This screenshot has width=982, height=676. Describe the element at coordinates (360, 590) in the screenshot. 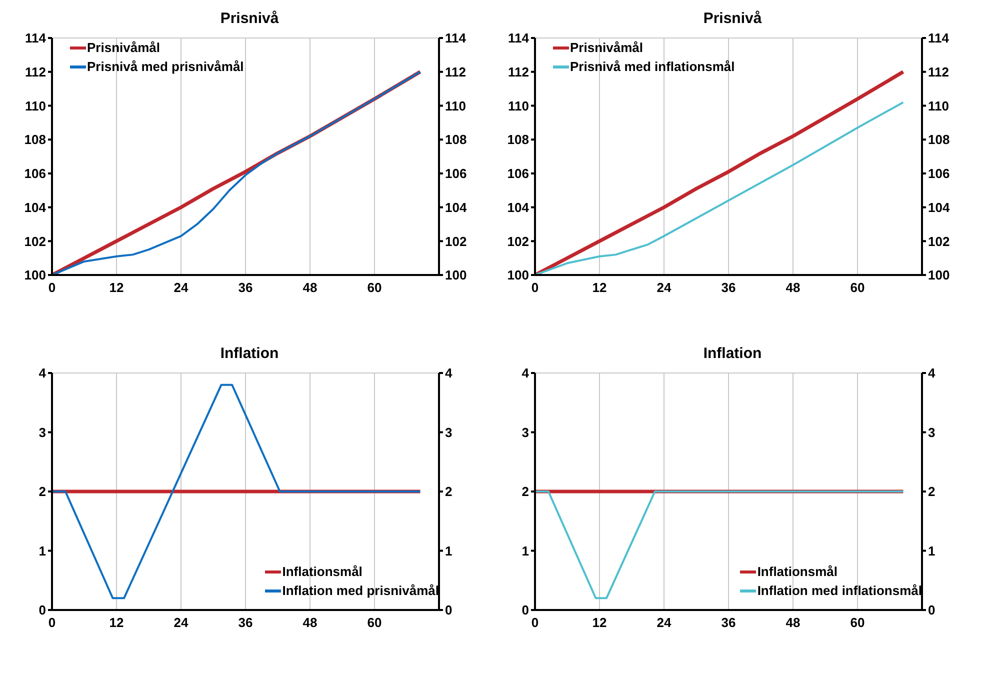

I see `legend-label: Inflation med prisnivåmål` at that location.